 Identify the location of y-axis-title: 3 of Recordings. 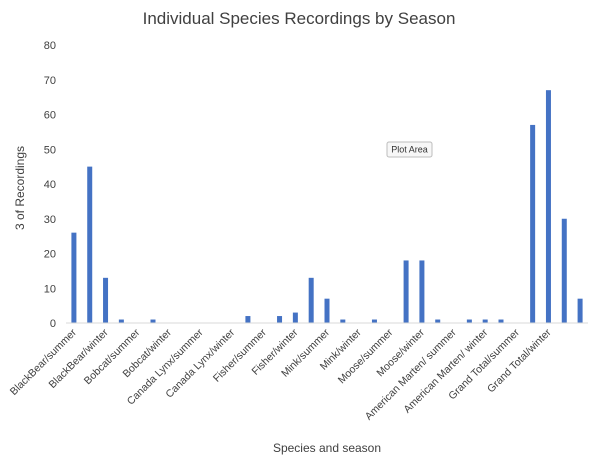
(20, 188).